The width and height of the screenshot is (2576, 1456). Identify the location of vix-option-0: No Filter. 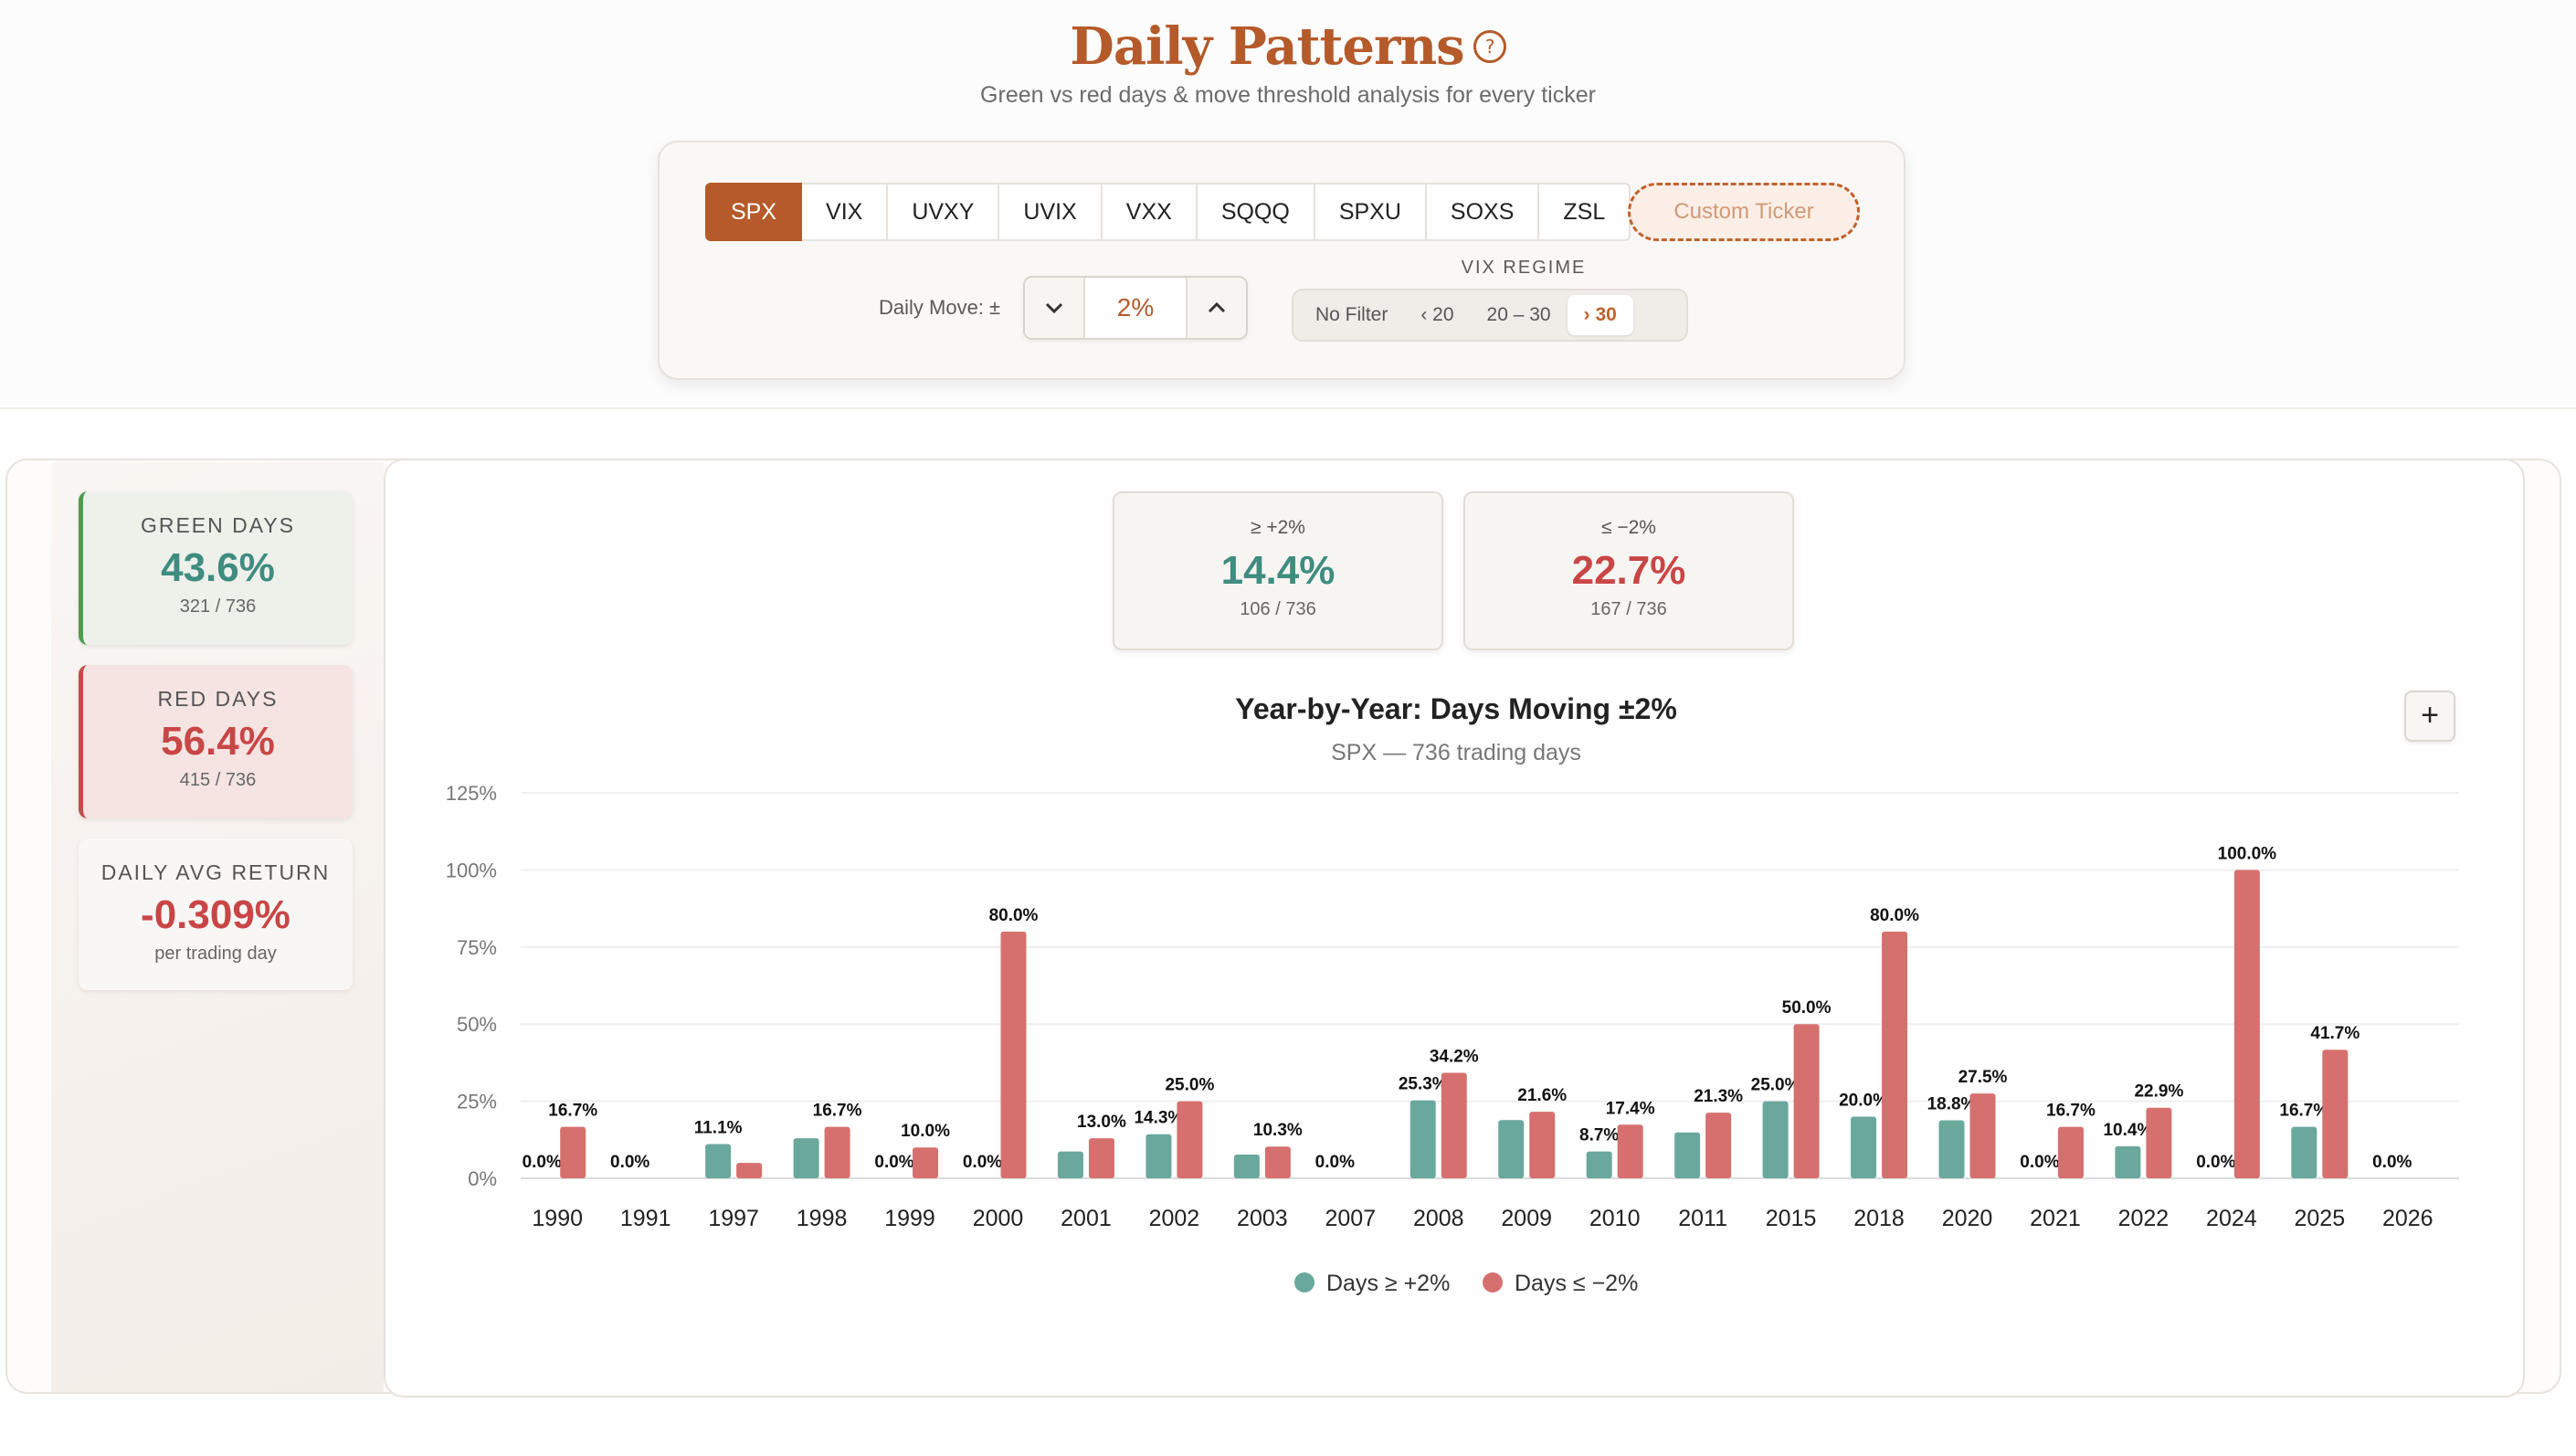
(1351, 315).